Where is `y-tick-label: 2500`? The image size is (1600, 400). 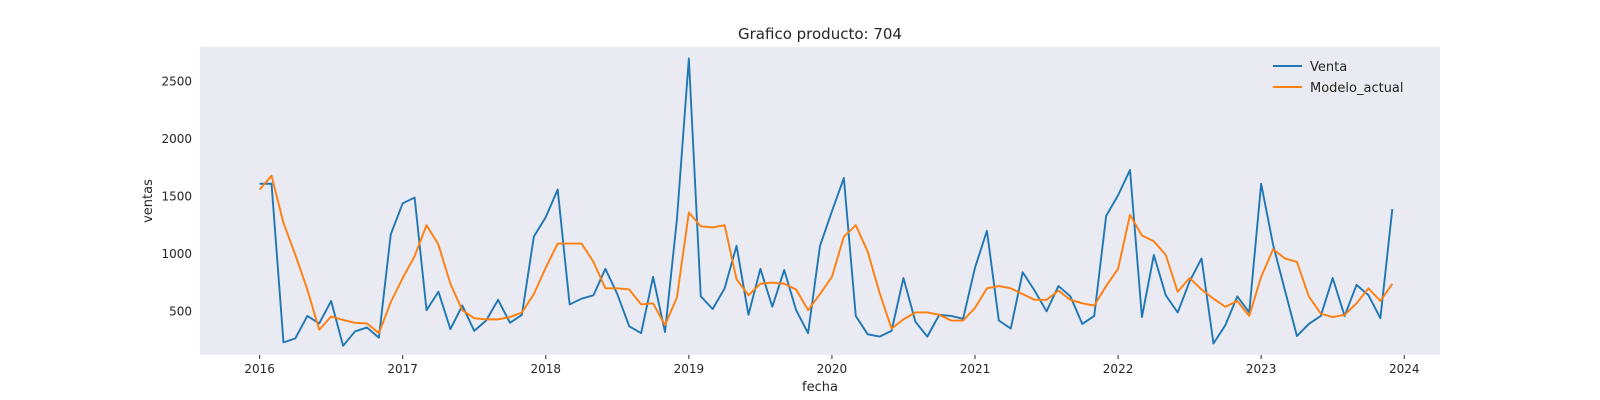 y-tick-label: 2500 is located at coordinates (176, 81).